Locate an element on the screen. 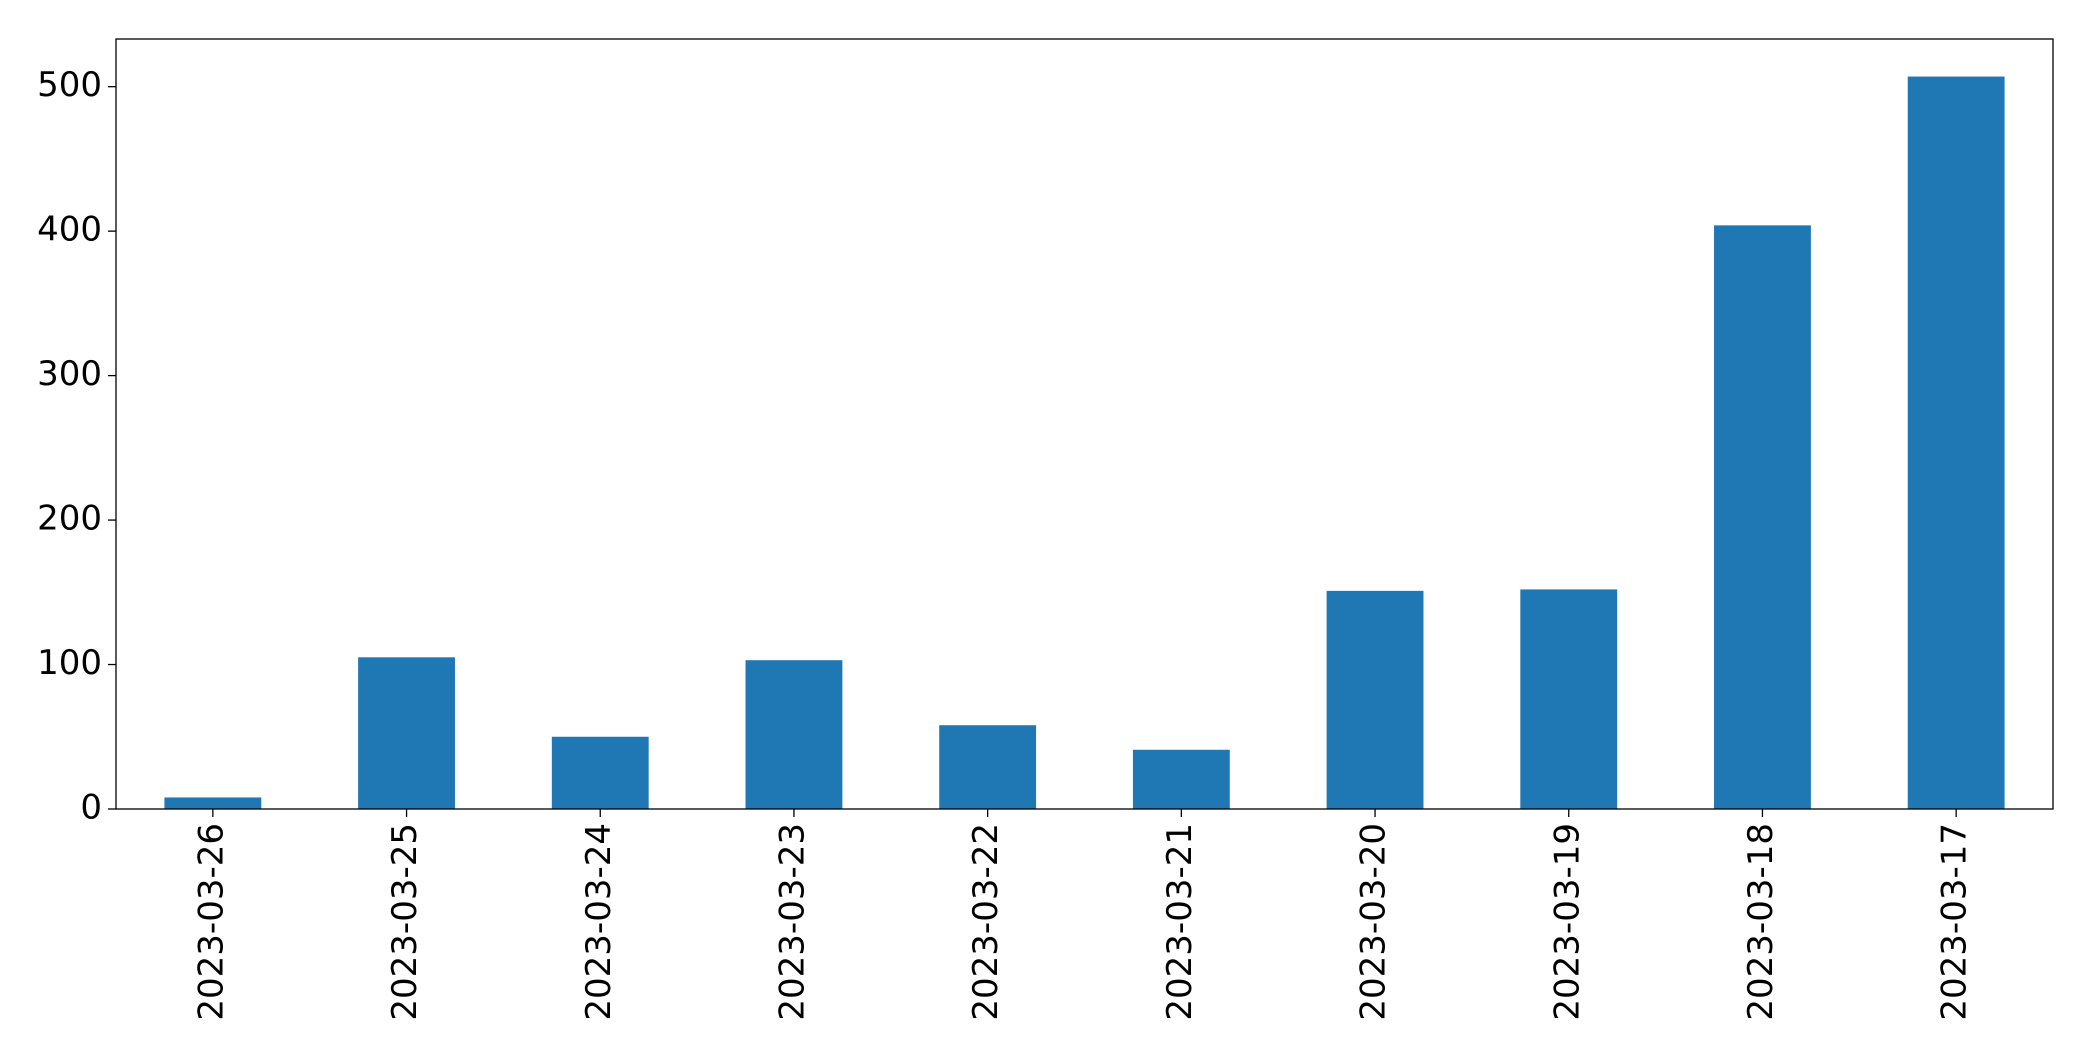 This screenshot has width=2093, height=1061. x-tick-label: 2023-03-25 is located at coordinates (405, 922).